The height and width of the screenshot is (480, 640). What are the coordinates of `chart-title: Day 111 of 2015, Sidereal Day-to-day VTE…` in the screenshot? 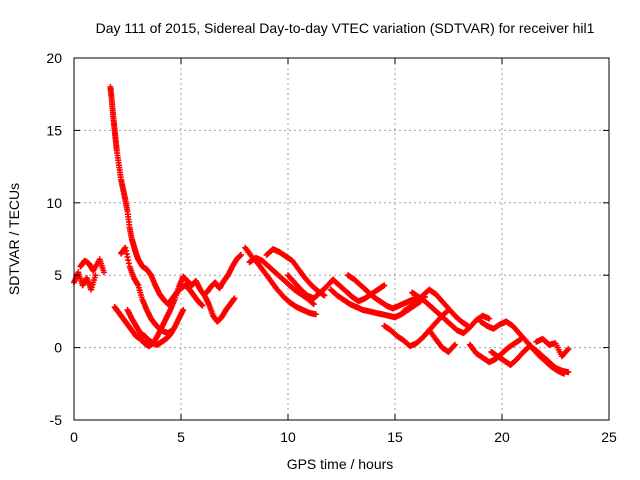 It's located at (345, 28).